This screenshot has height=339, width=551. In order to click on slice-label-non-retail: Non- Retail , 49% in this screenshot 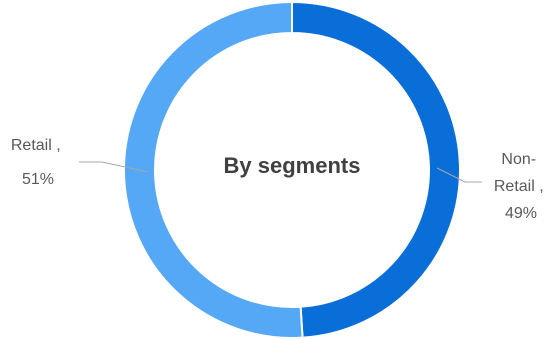, I will do `click(521, 186)`.